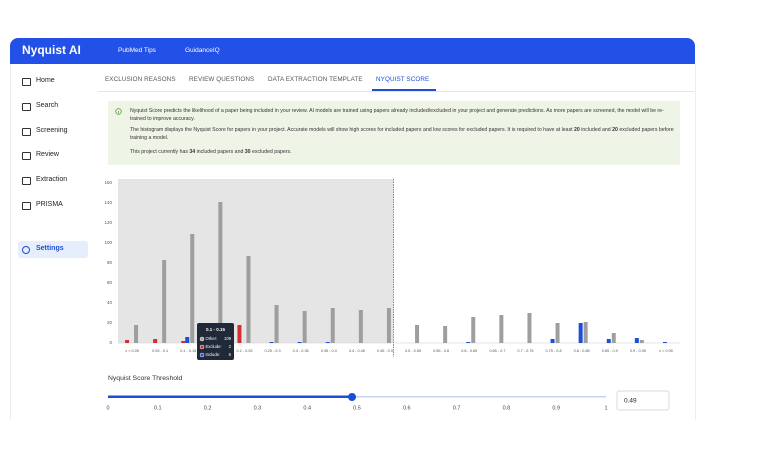 This screenshot has width=760, height=468. Describe the element at coordinates (230, 354) in the screenshot. I see `tooltip-value: 6` at that location.